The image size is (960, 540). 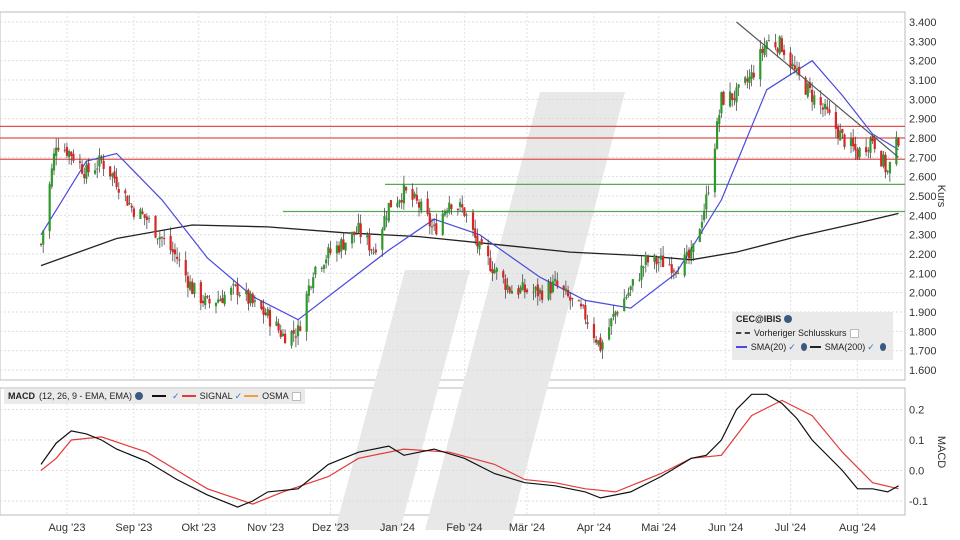 I want to click on macd-legend-params: (12, 26, 9 - EMA, EMA), so click(x=86, y=396).